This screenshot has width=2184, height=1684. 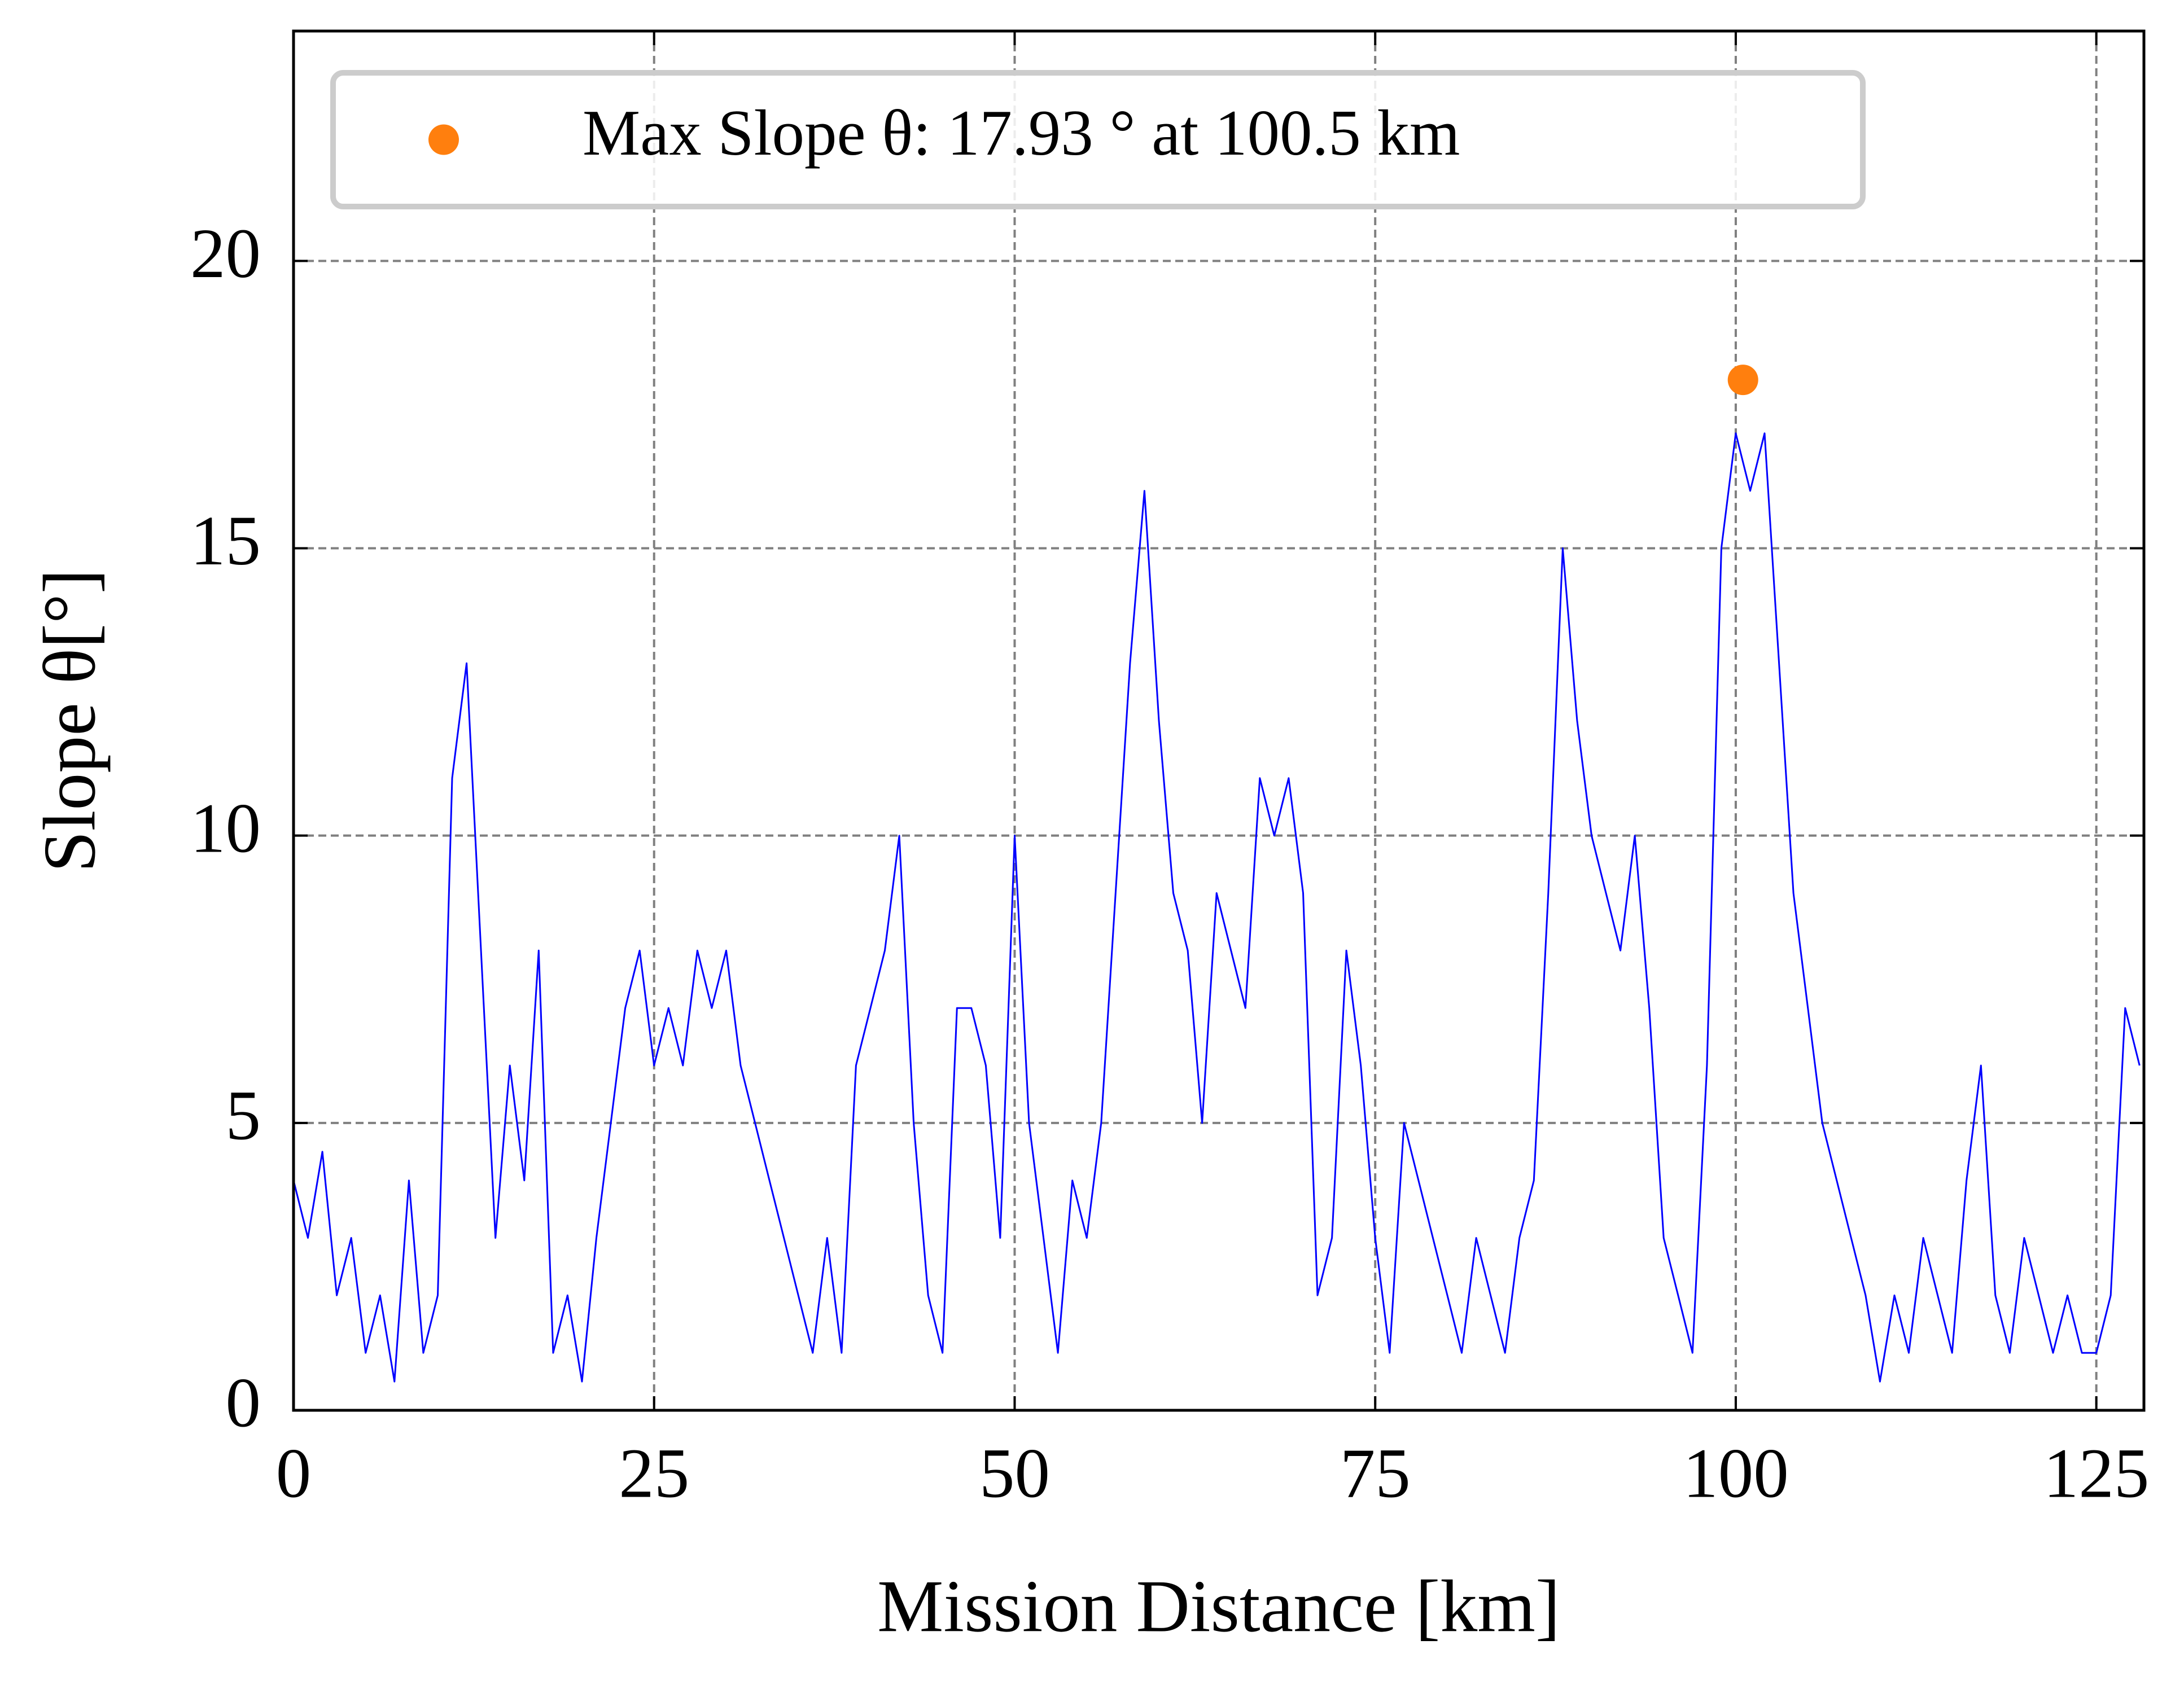 I want to click on x-tick-label: 50, so click(x=1014, y=1474).